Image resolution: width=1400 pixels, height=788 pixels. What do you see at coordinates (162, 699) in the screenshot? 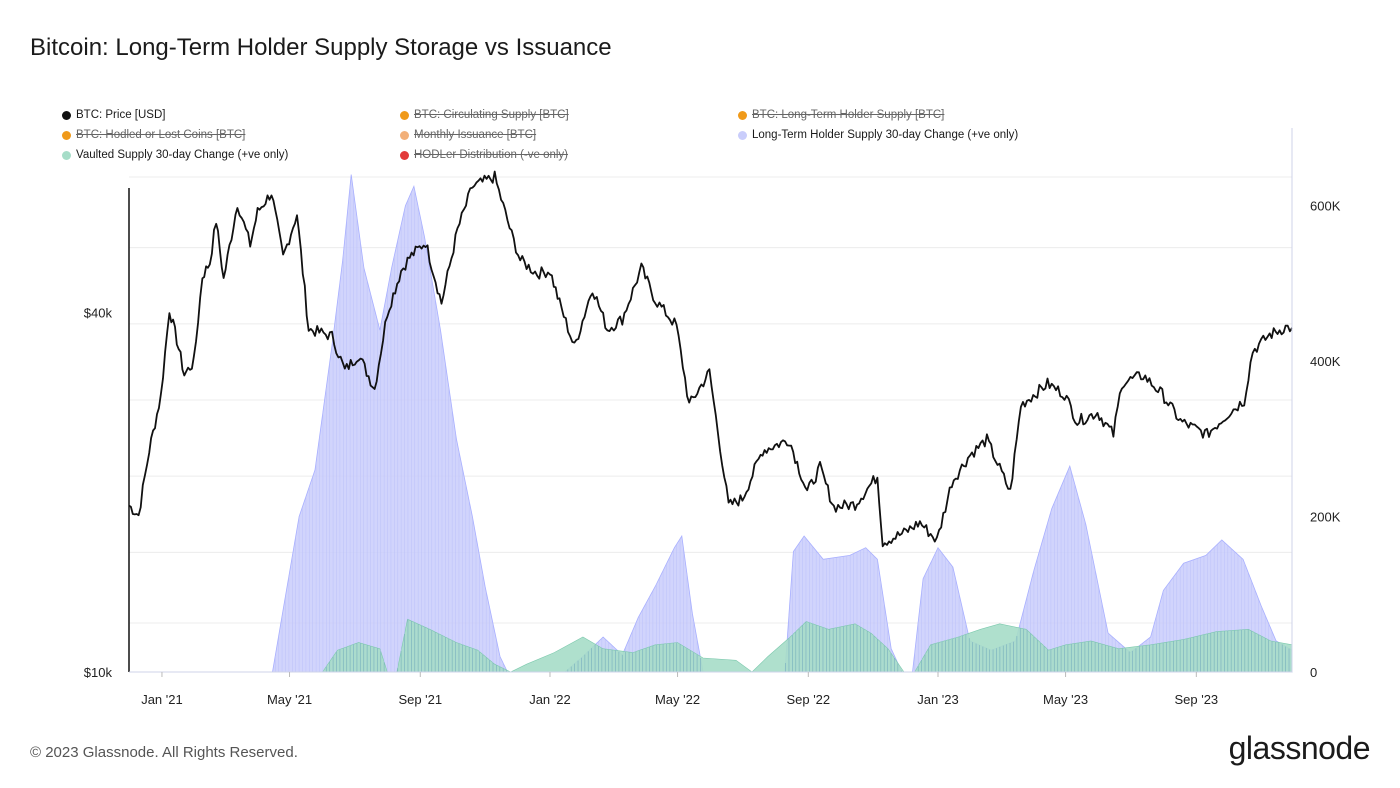
I see `x-tick-label: Jan '21` at bounding box center [162, 699].